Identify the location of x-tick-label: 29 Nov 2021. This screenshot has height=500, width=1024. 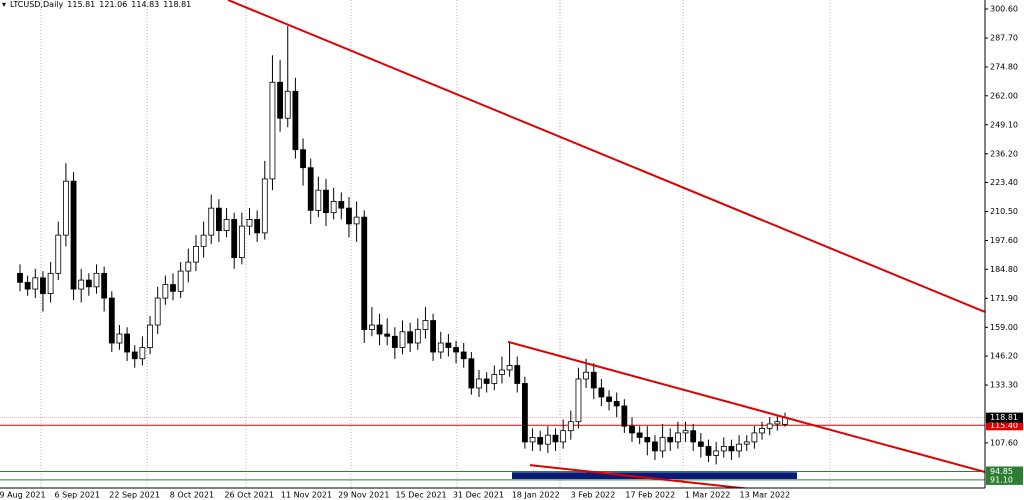
(363, 495).